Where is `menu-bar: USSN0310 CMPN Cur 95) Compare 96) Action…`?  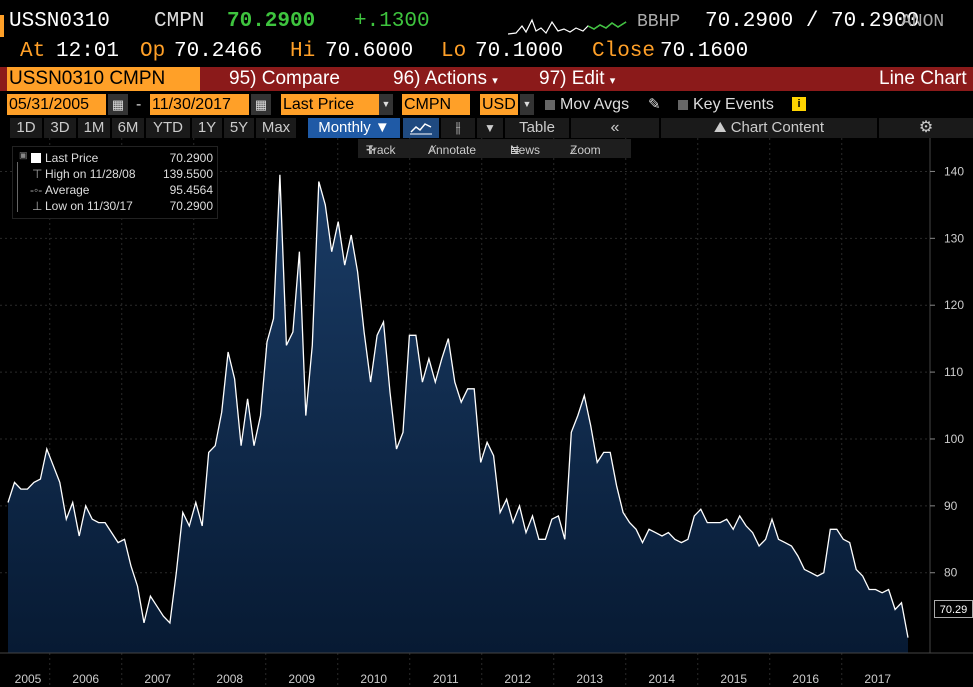 menu-bar: USSN0310 CMPN Cur 95) Compare 96) Action… is located at coordinates (486, 90).